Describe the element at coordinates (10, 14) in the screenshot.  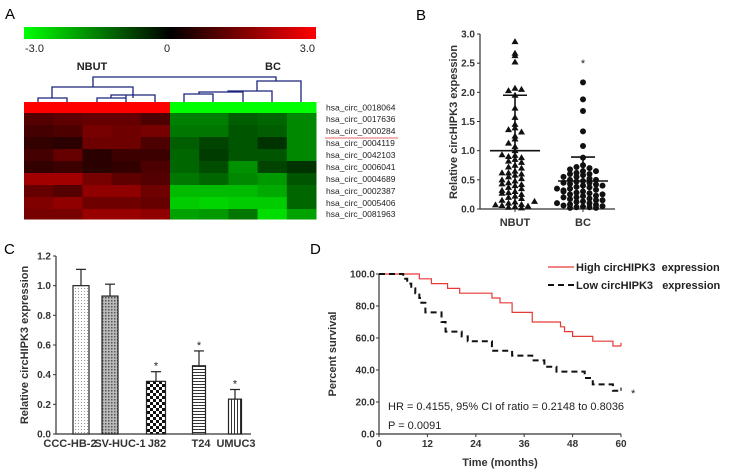
I see `panel-label-a: A` at that location.